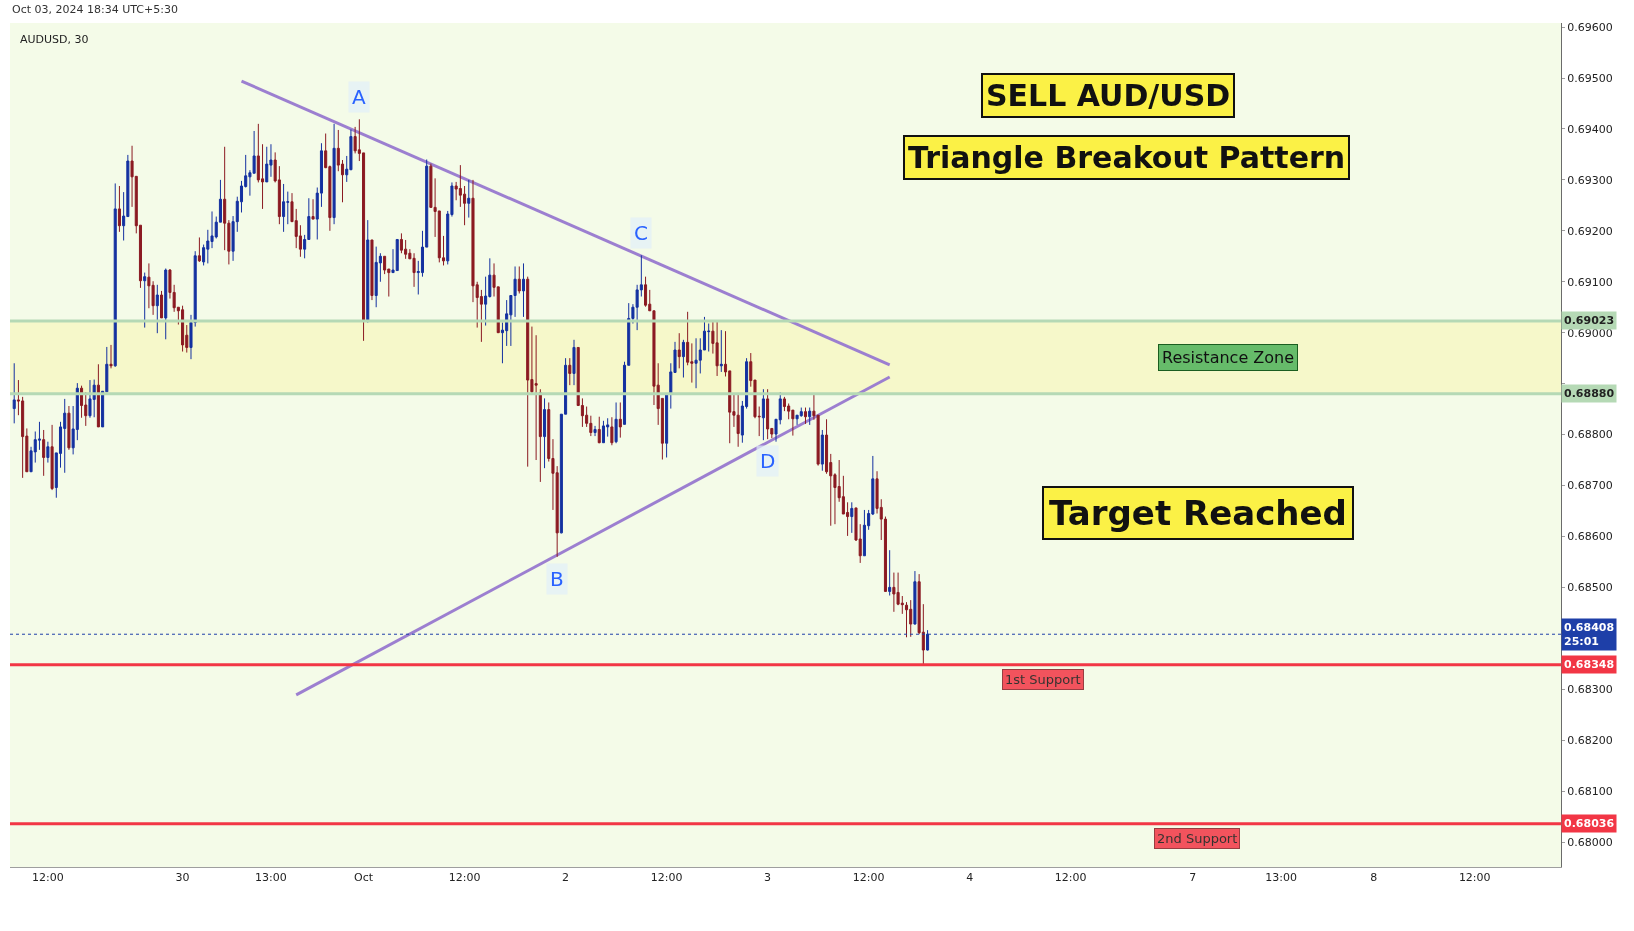 The image size is (1634, 931). I want to click on annotation: 1st Support, so click(1043, 679).